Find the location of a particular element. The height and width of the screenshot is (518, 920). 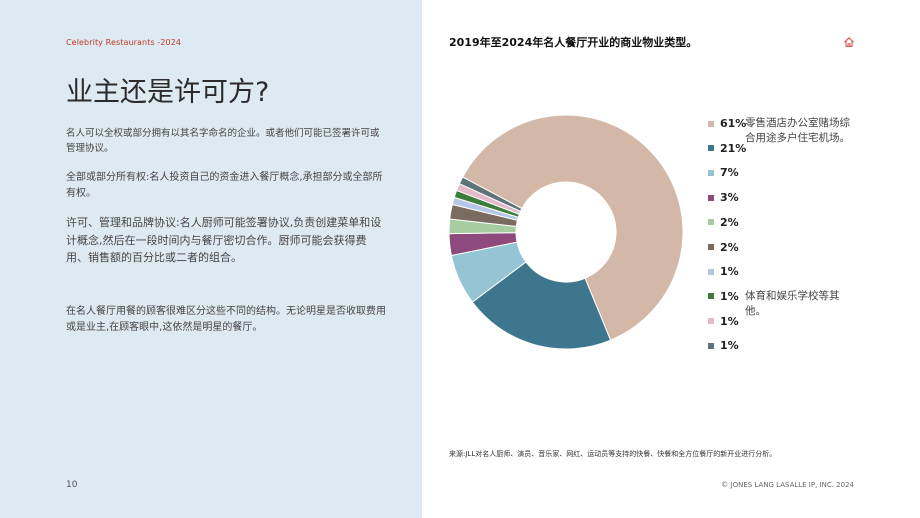

copyright: © JONES LANG LASALLE IP, INC. 2024 is located at coordinates (787, 485).